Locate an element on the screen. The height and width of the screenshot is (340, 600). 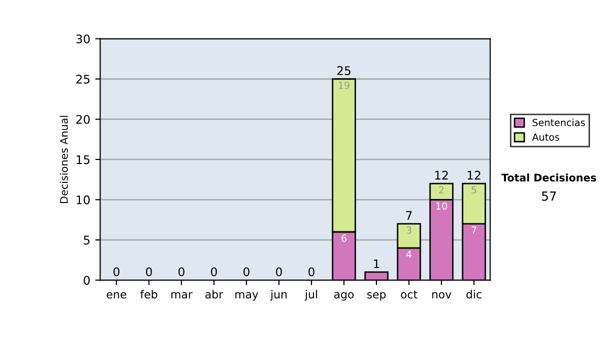
x-tick-label: jun is located at coordinates (278, 295).